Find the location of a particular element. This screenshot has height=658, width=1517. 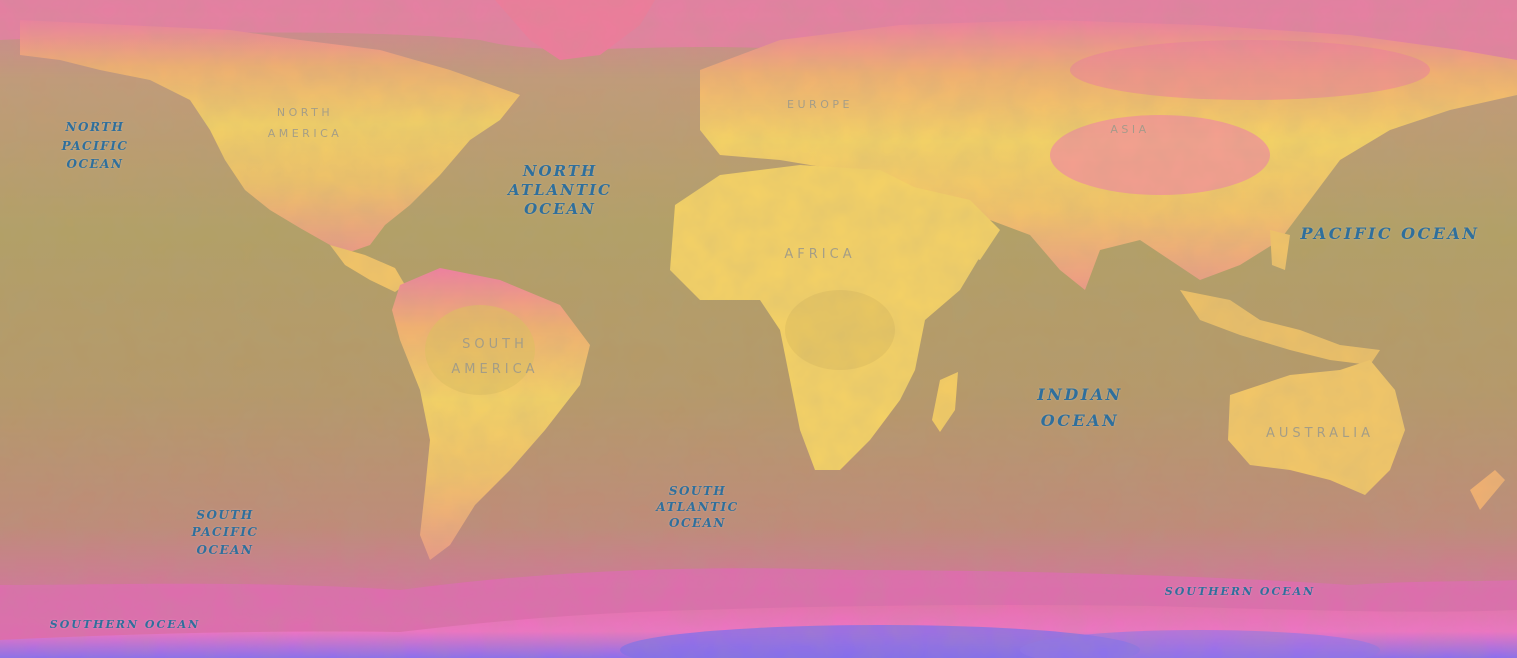

label-southern-ocean-west: SOUTHERN OCEAN is located at coordinates (125, 624).